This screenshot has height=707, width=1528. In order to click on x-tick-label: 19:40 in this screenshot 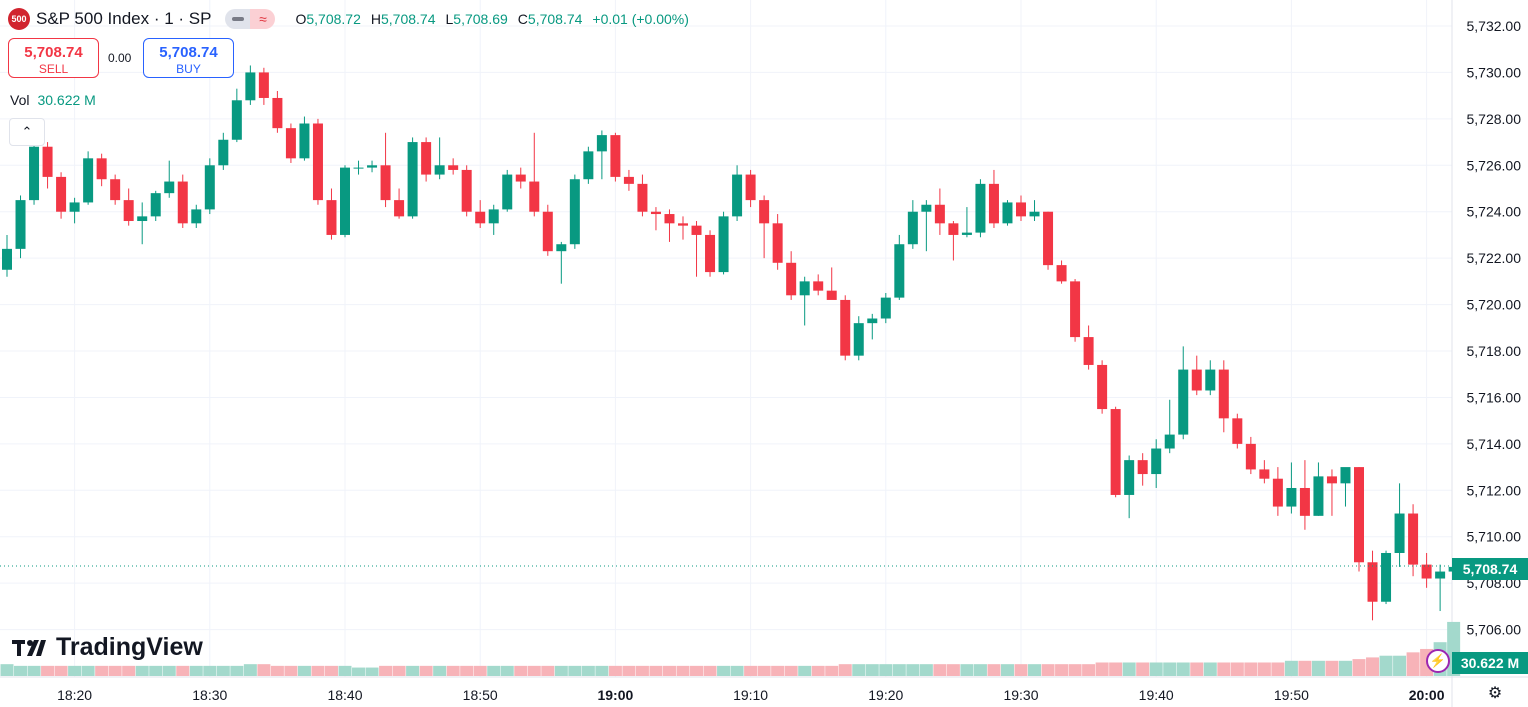, I will do `click(1156, 695)`.